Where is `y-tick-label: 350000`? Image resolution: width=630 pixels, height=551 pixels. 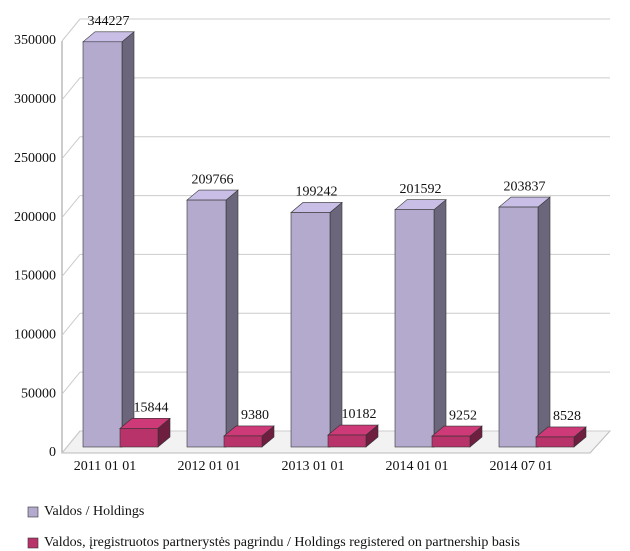 y-tick-label: 350000 is located at coordinates (35, 40).